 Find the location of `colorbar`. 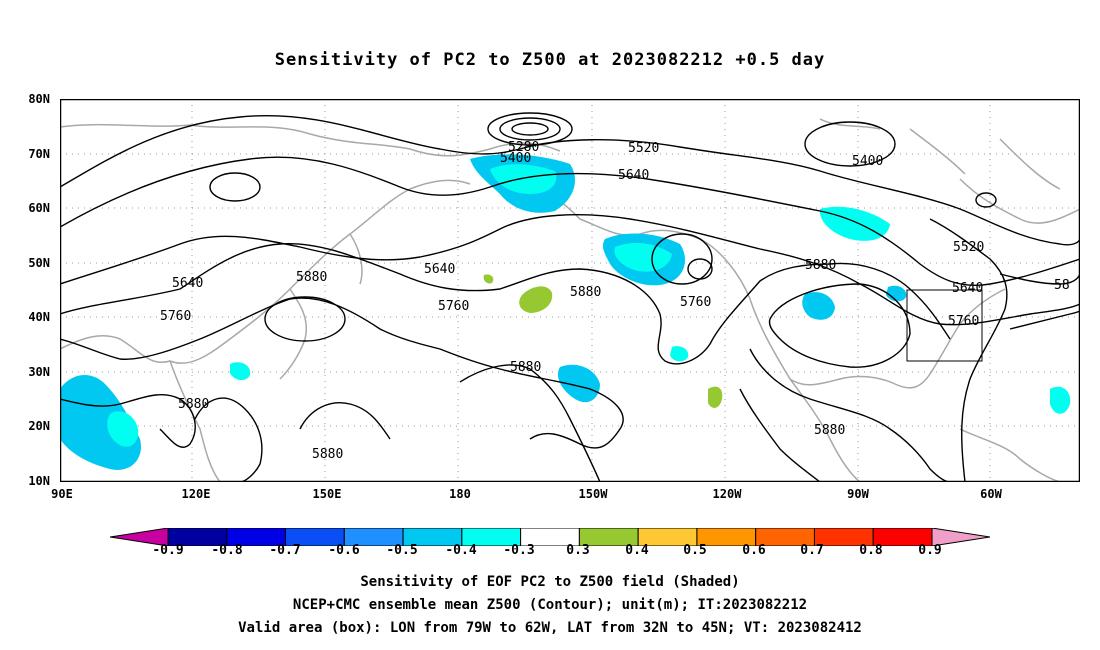

colorbar is located at coordinates (550, 537).